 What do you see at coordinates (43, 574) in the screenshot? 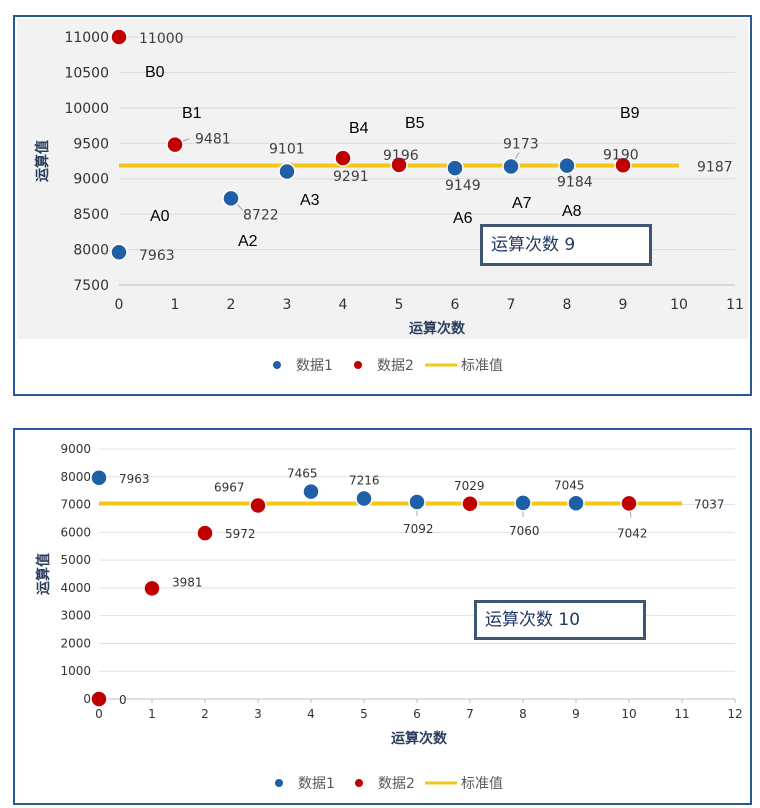
I see `chart-2-y-axis-title: 运算值` at bounding box center [43, 574].